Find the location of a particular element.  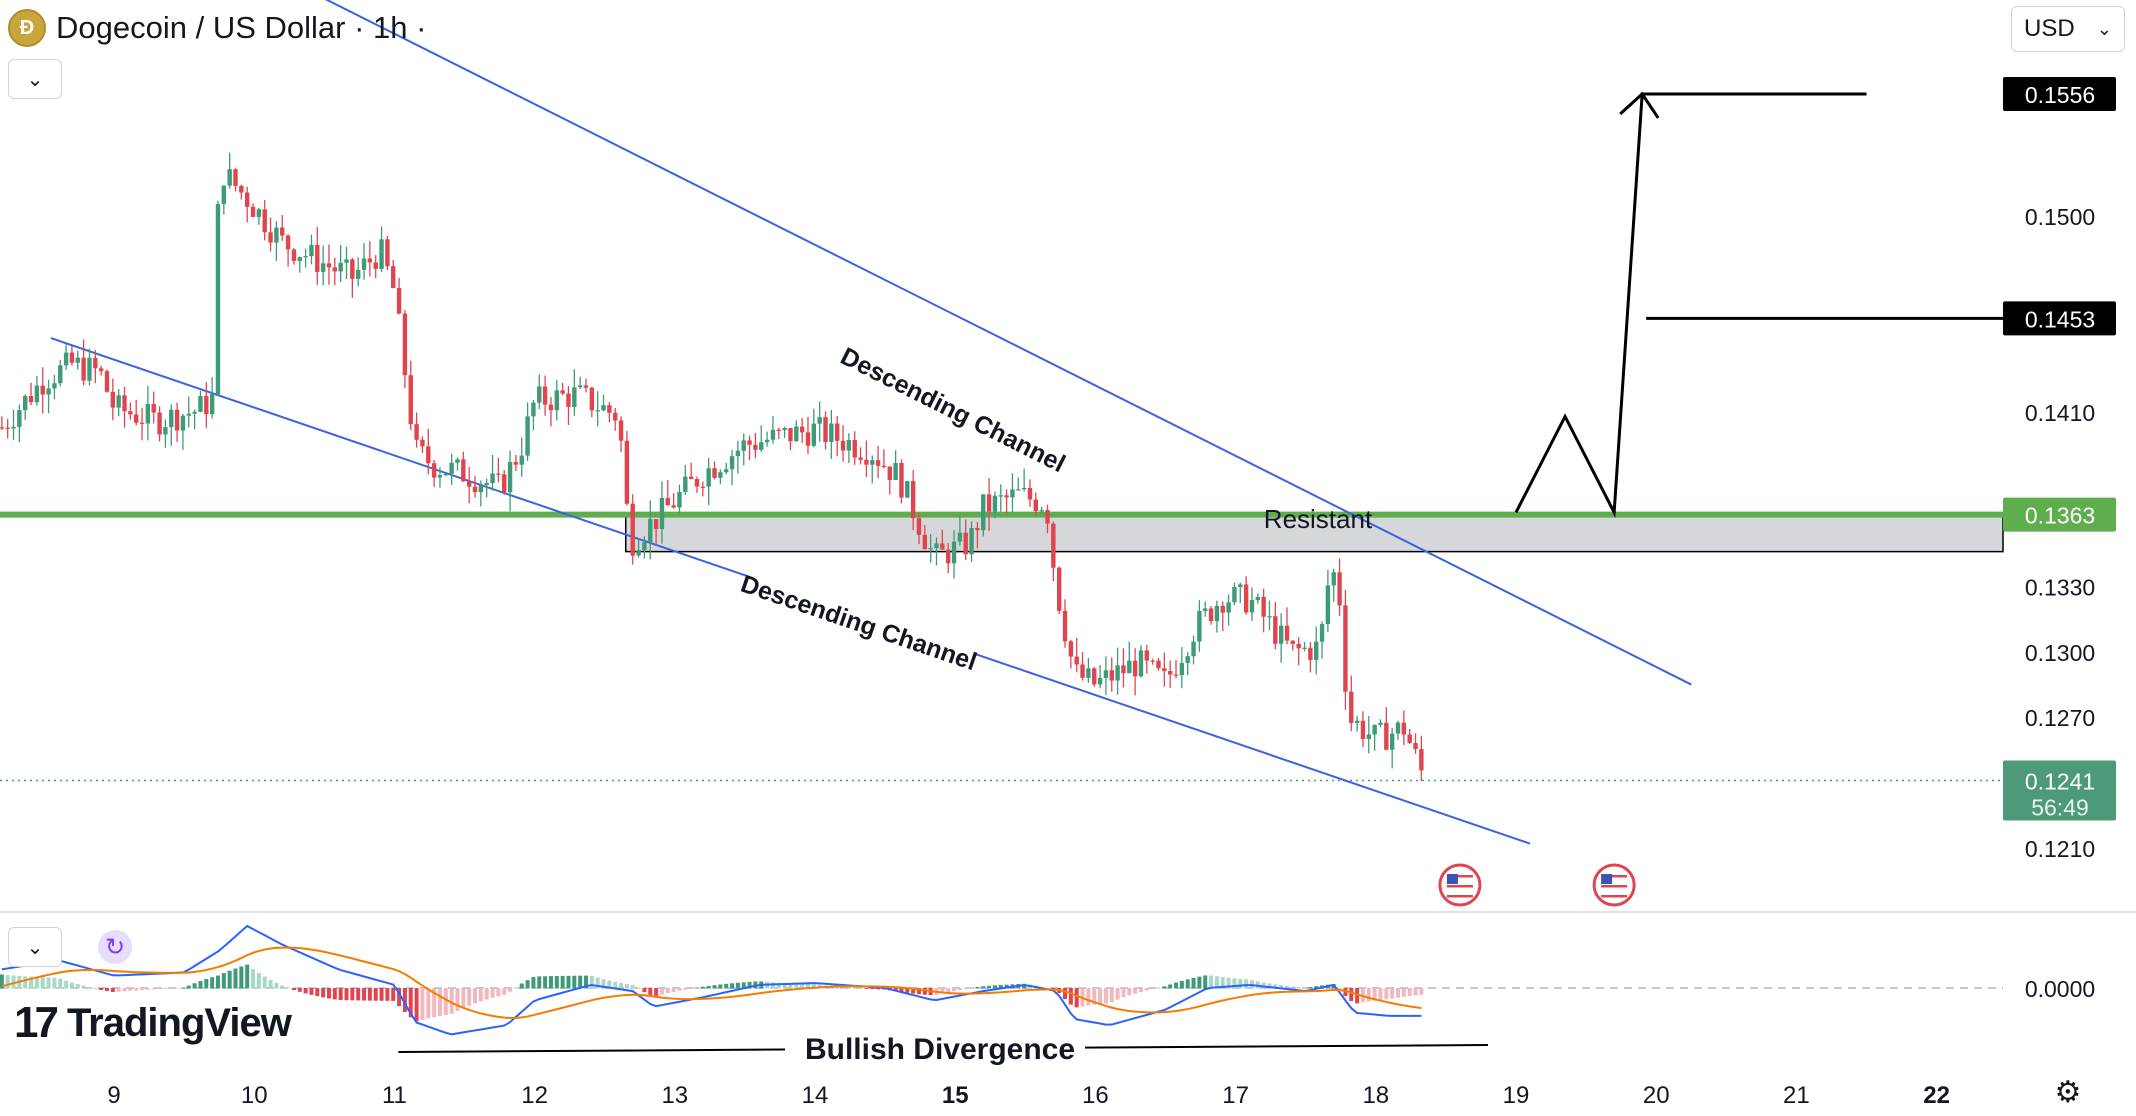

collapse-legend-button: ⌄ is located at coordinates (35, 79).